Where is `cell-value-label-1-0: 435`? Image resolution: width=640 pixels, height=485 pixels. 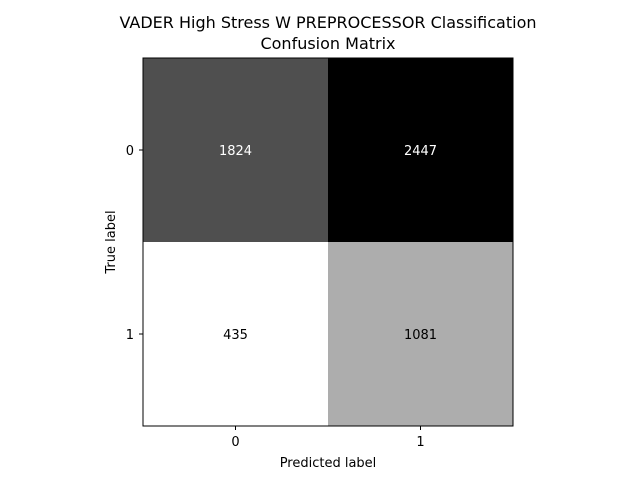
cell-value-label-1-0: 435 is located at coordinates (235, 335).